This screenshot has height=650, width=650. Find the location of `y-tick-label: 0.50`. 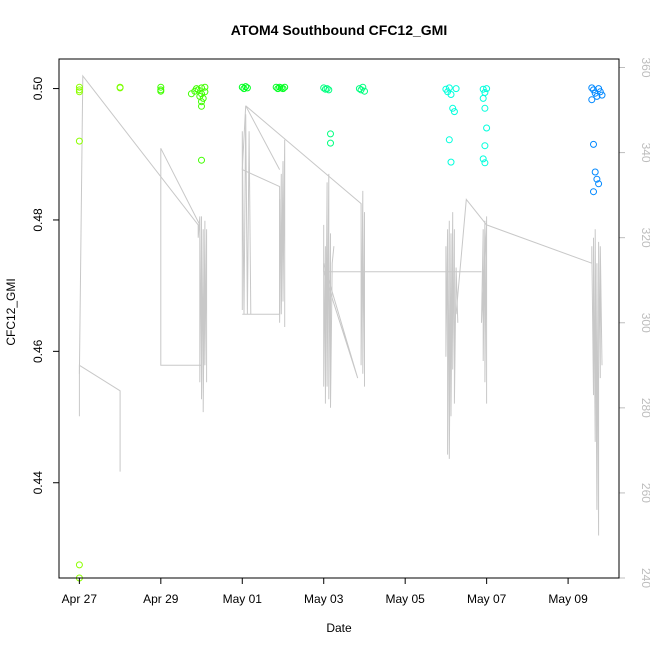

y-tick-label: 0.50 is located at coordinates (38, 89).